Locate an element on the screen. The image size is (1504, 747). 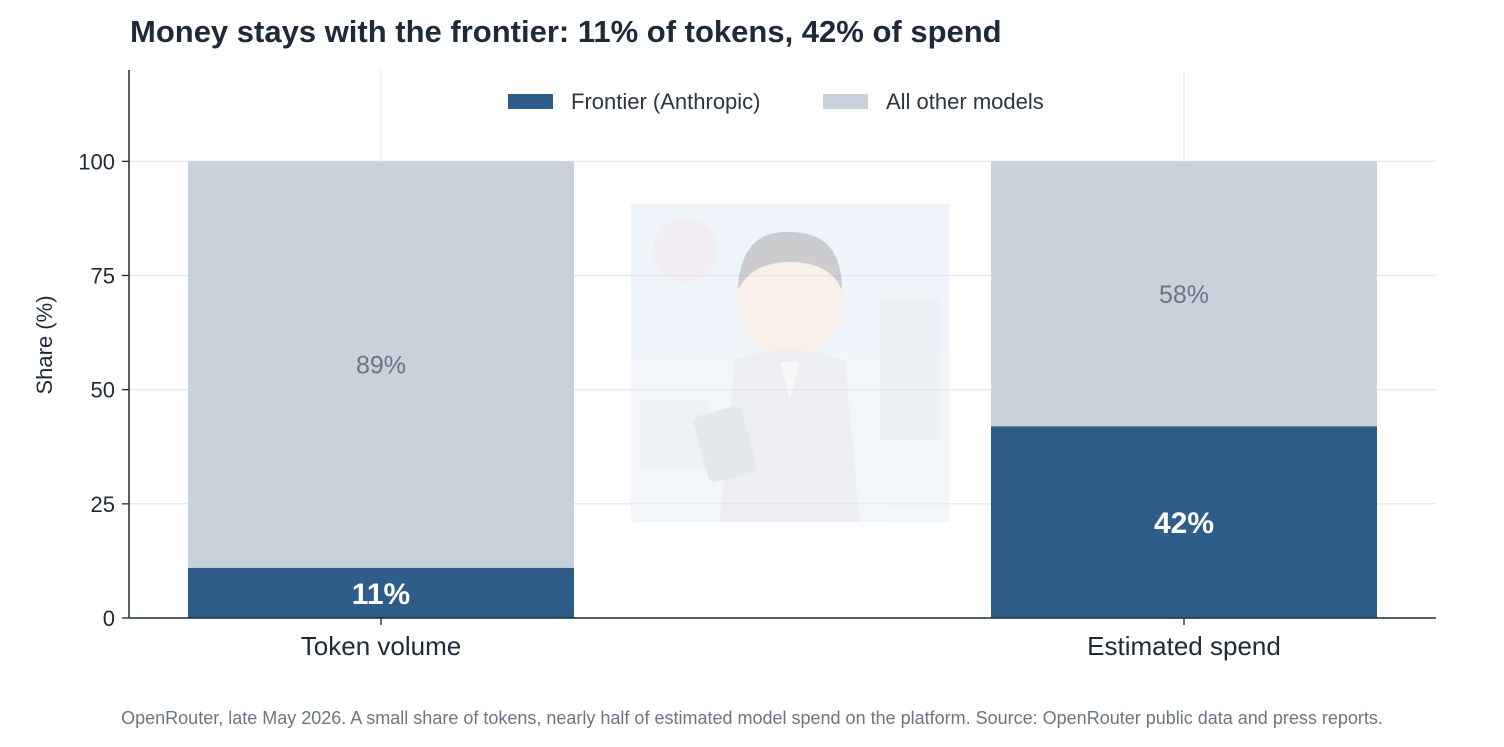
watermark-image is located at coordinates (790, 363).